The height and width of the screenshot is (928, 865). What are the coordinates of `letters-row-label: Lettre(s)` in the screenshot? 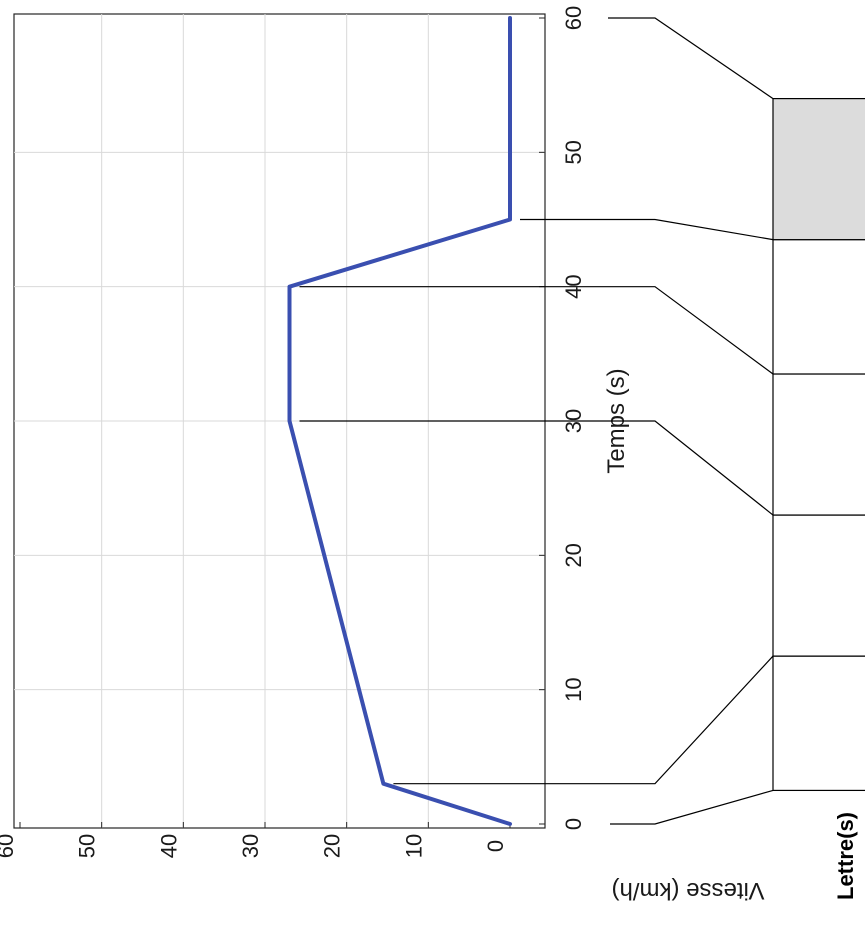 It's located at (845, 856).